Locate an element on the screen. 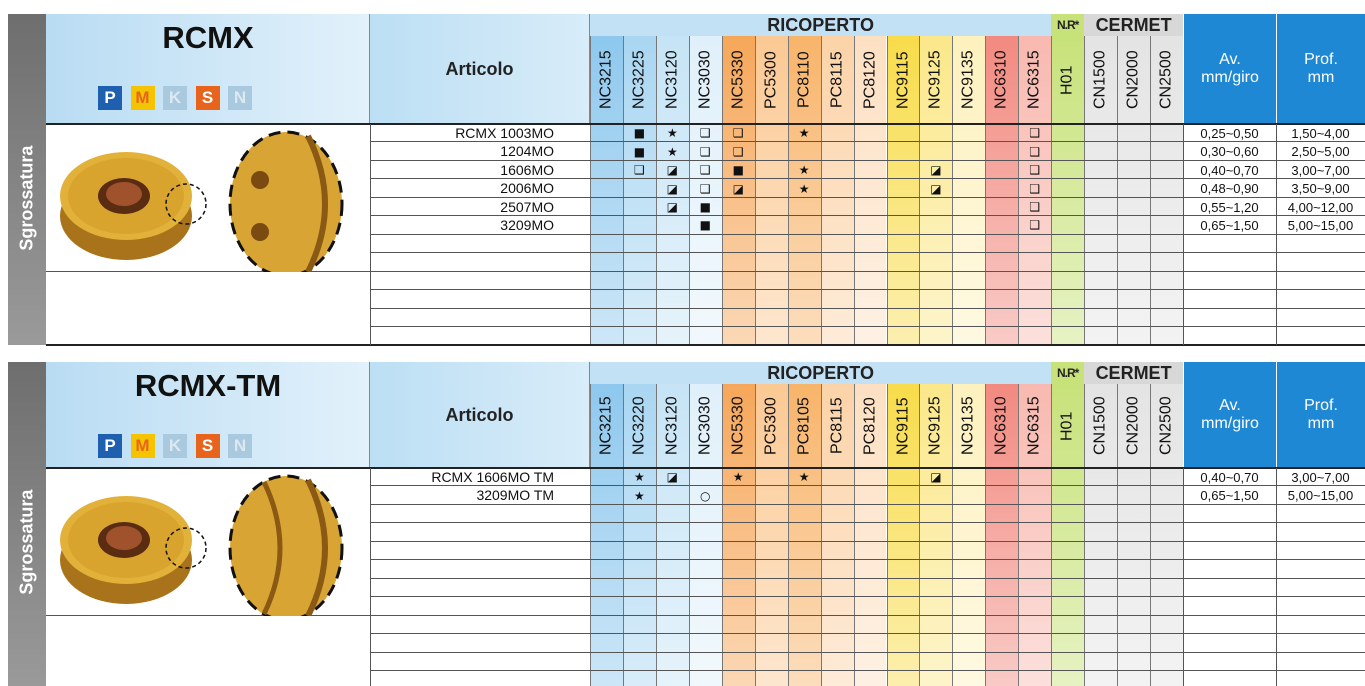 The width and height of the screenshot is (1365, 686). grade-label: PC8110 is located at coordinates (804, 80).